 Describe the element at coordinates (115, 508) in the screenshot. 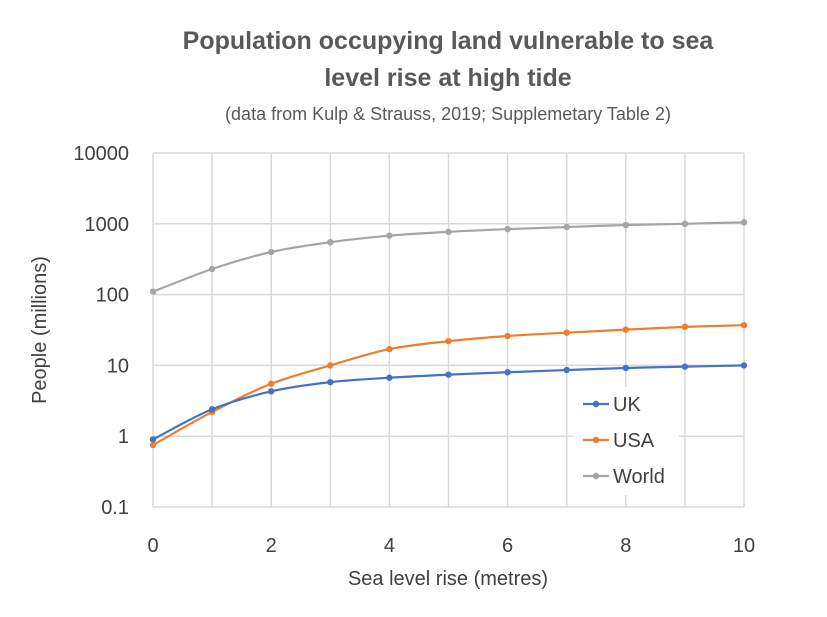

I see `y-tick-label: 0.1` at that location.